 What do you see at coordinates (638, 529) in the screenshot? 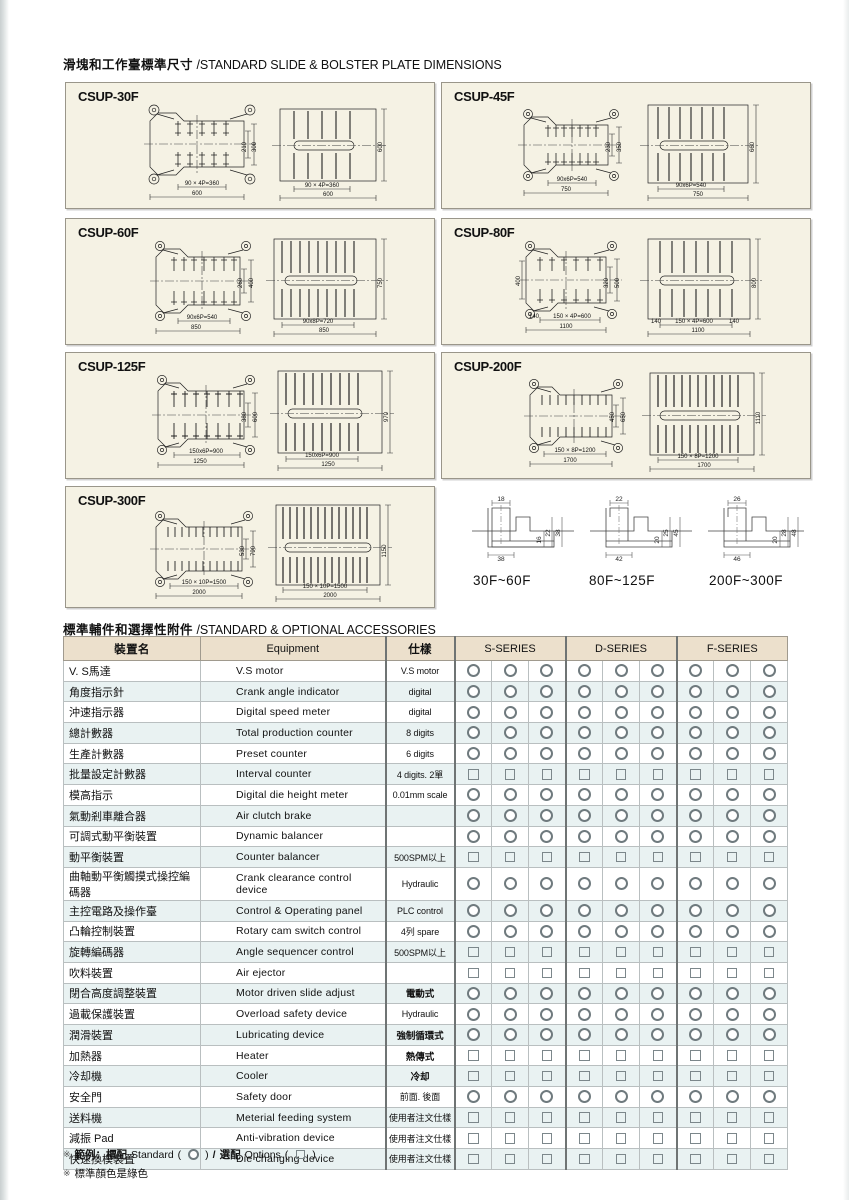
I see `tslot-profiles-svg: 18 38 16 22 38 22` at bounding box center [638, 529].